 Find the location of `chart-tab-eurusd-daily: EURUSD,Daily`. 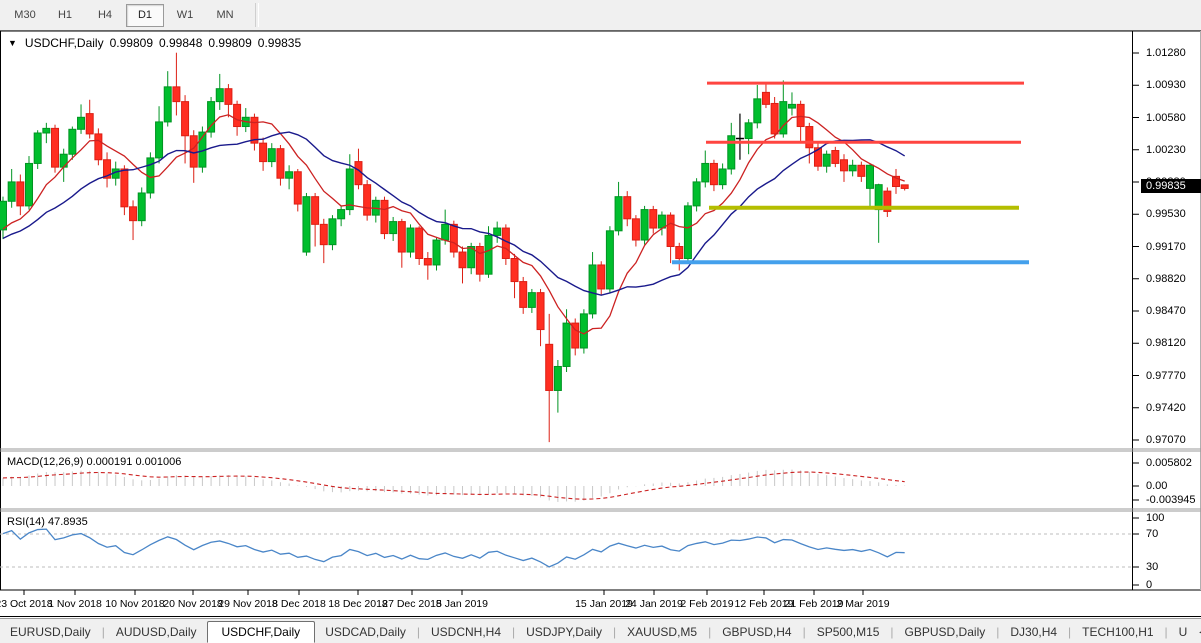

chart-tab-eurusd-daily: EURUSD,Daily is located at coordinates (50, 631).